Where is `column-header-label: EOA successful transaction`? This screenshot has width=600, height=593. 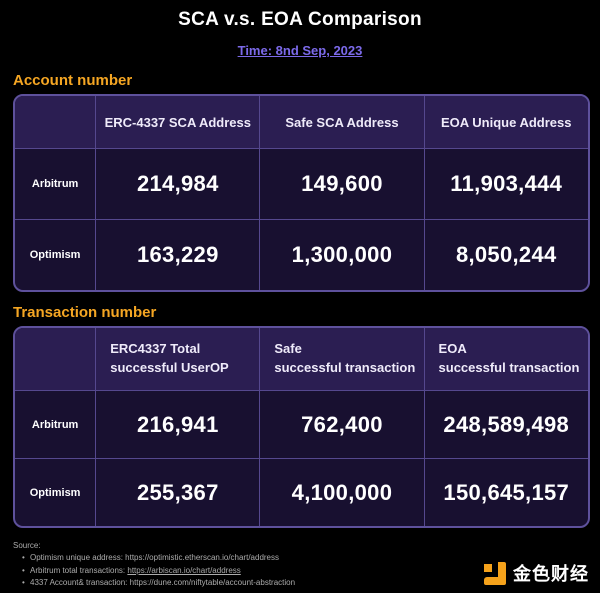
column-header-label: EOA successful transaction is located at coordinates (509, 358).